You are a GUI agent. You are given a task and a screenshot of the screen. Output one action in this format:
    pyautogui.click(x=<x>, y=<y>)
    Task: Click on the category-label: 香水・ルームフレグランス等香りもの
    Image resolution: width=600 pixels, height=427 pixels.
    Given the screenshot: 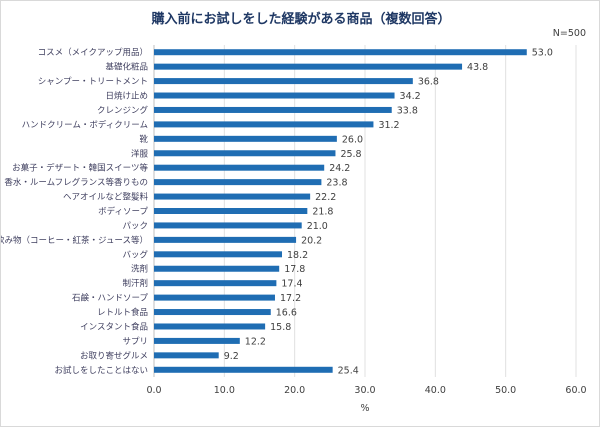 What is the action you would take?
    pyautogui.click(x=76, y=182)
    